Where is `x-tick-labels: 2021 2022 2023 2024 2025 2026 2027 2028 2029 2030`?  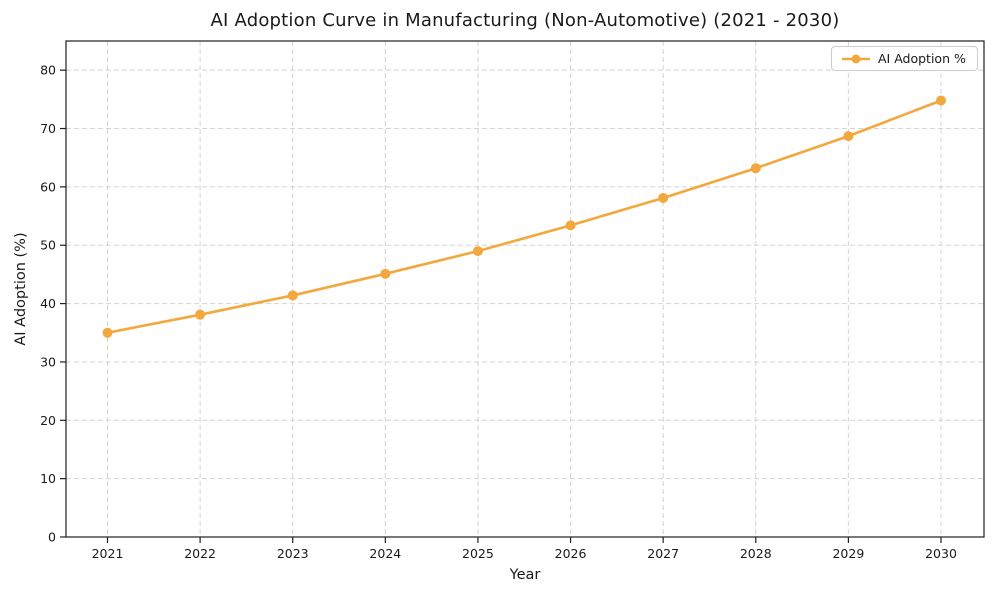 x-tick-labels: 2021 2022 2023 2024 2025 2026 2027 2028 2029 2030 is located at coordinates (524, 553).